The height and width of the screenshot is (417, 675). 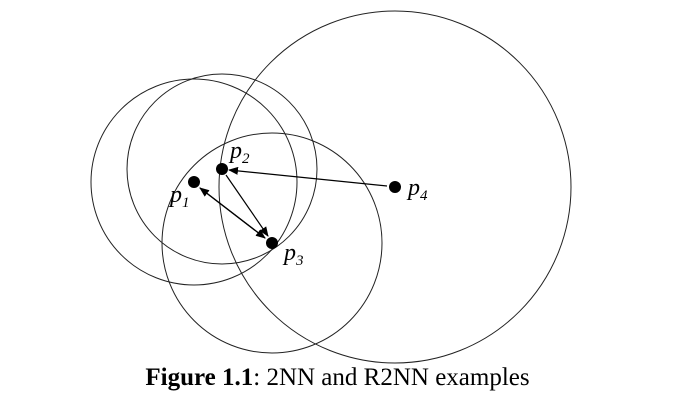 I want to click on figure-number: Figure 1.1, so click(x=199, y=377).